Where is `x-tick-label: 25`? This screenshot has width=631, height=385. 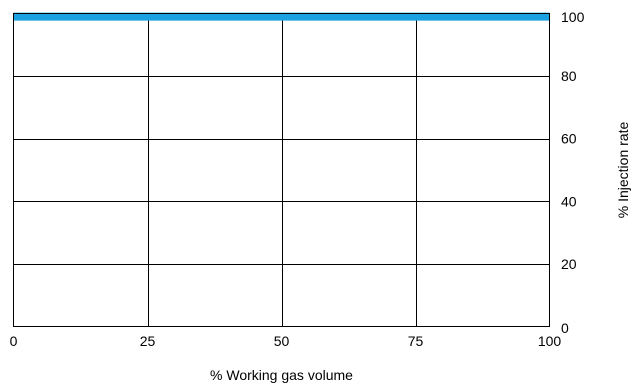
x-tick-label: 25 is located at coordinates (148, 341).